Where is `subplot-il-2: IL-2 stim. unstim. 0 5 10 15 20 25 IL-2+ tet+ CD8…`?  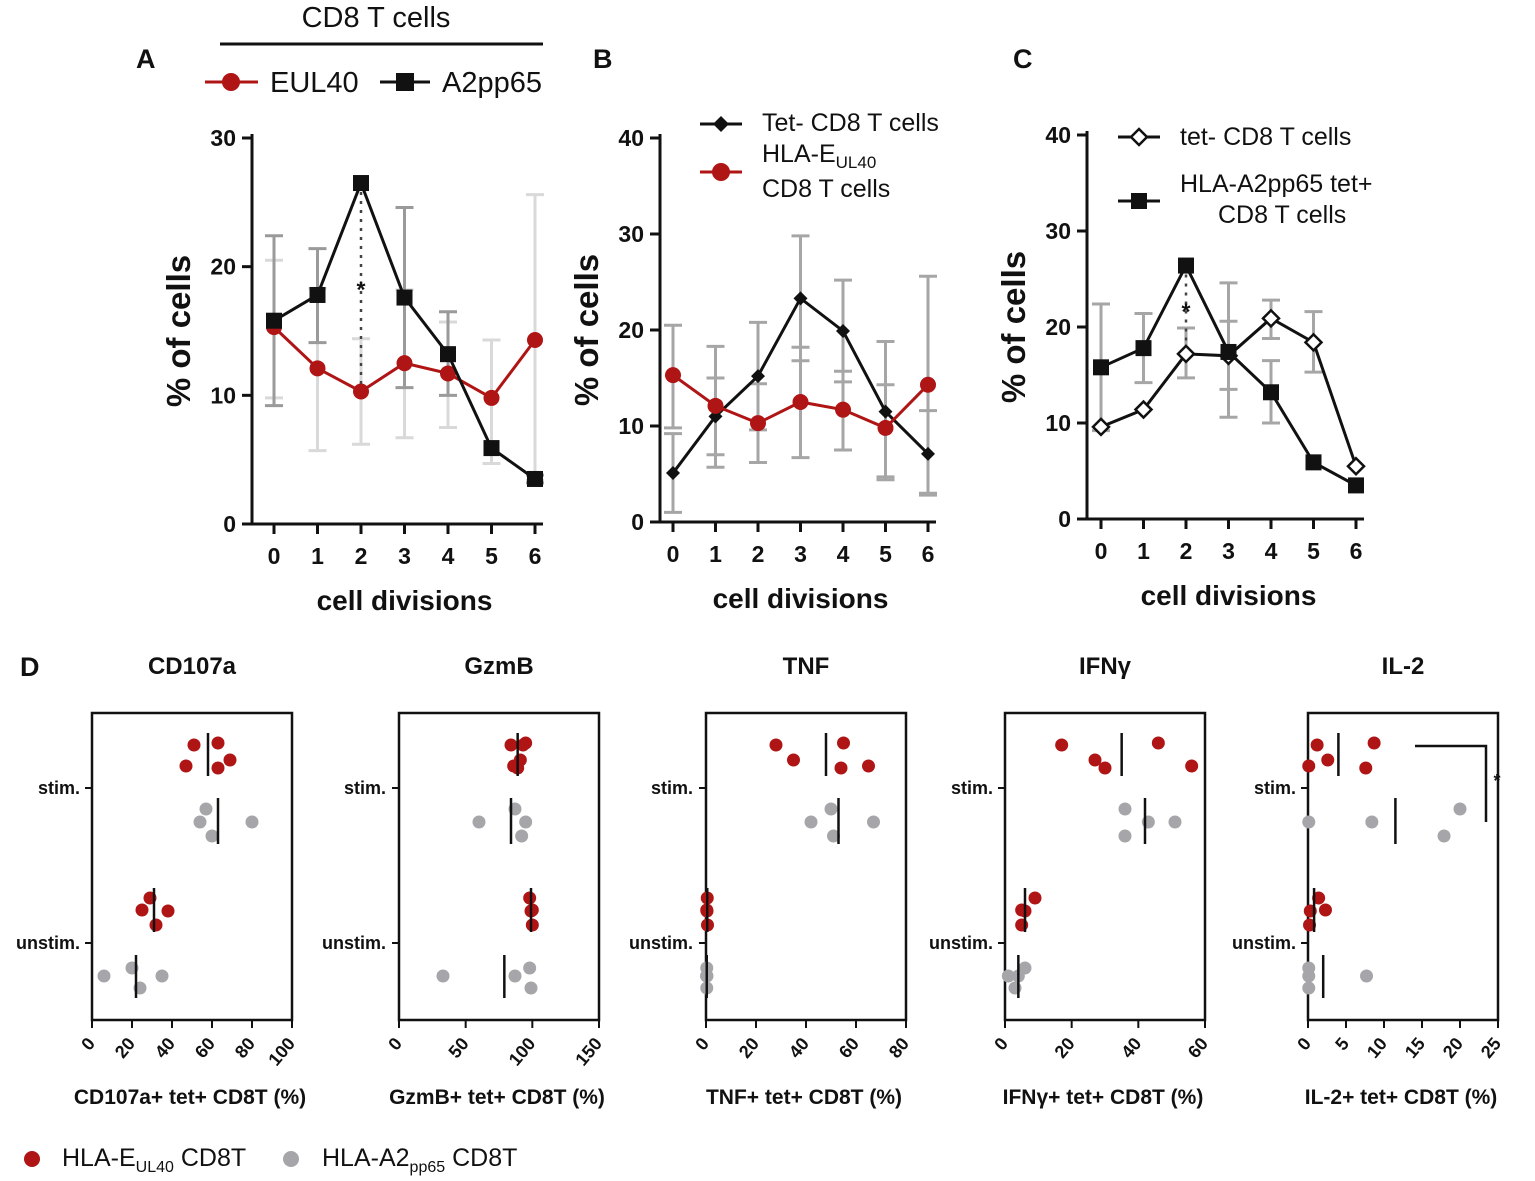
subplot-il-2: IL-2 stim. unstim. 0 5 10 15 20 25 IL-2+ tet+ CD8… is located at coordinates (1368, 881).